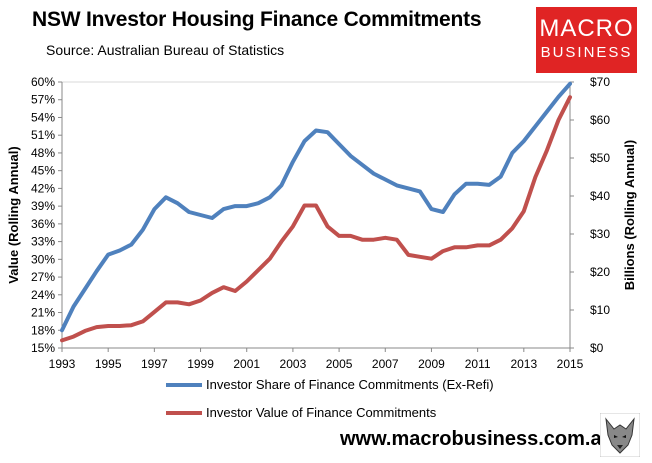 The height and width of the screenshot is (463, 652). What do you see at coordinates (523, 364) in the screenshot?
I see `x-tick-label: 2013` at bounding box center [523, 364].